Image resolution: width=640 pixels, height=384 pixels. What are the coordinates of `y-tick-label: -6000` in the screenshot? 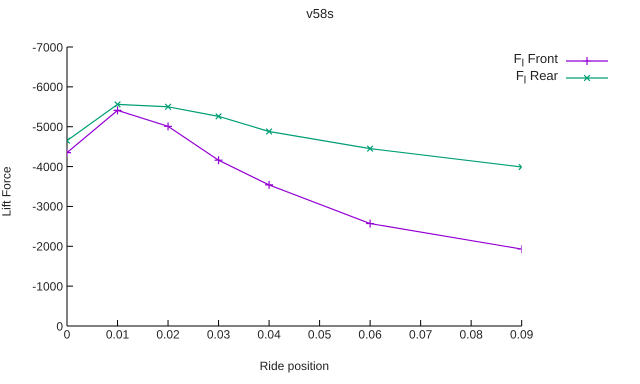 It's located at (48, 87).